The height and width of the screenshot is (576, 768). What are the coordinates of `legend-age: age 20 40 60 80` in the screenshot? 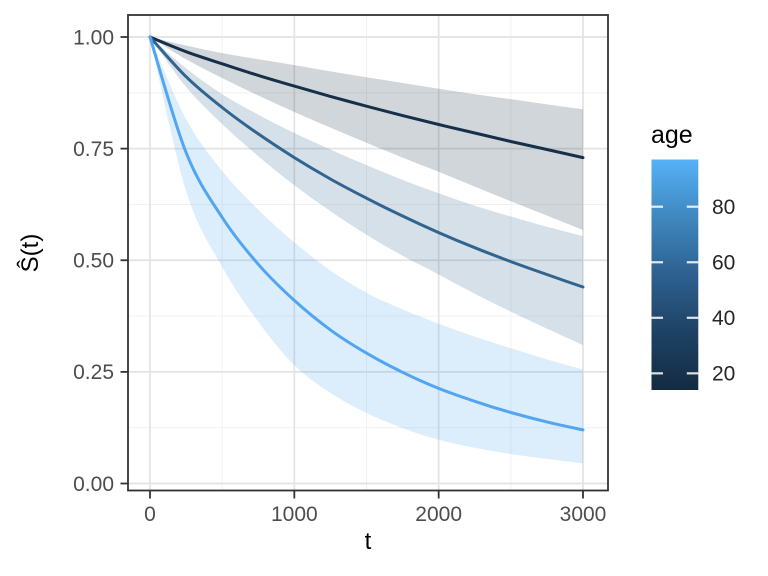 It's located at (693, 255).